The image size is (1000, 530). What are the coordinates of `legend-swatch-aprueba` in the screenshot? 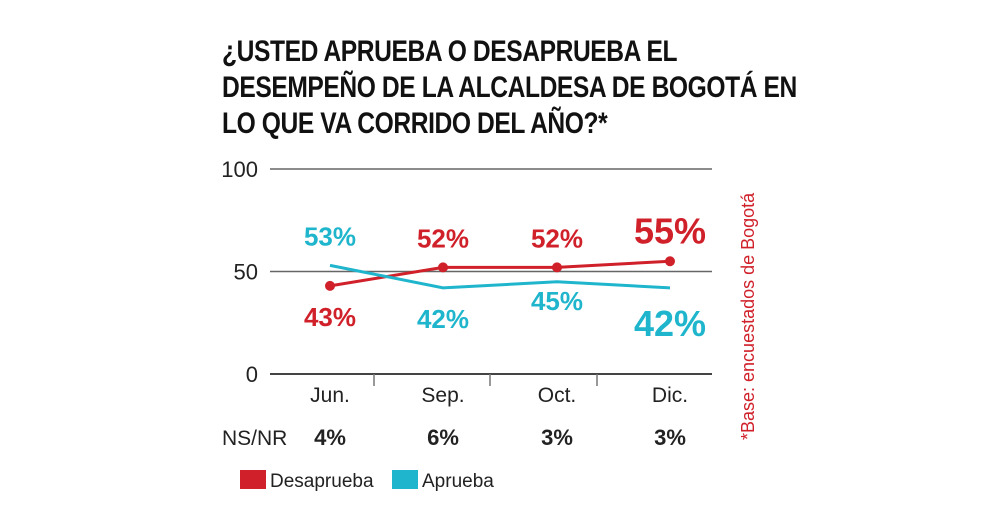 It's located at (405, 479).